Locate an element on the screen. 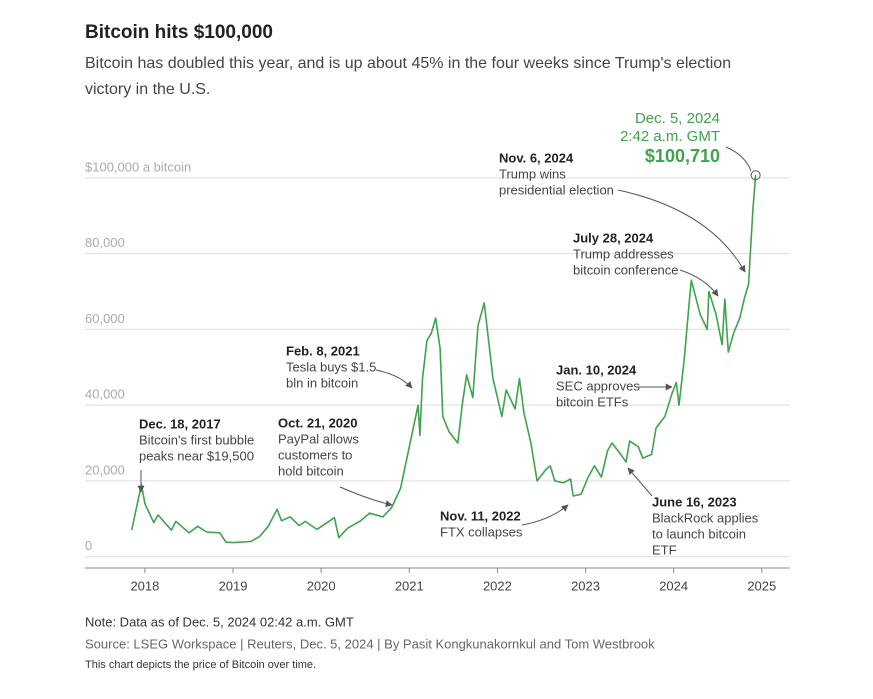 This screenshot has height=699, width=873. annotation-text: ETF is located at coordinates (664, 549).